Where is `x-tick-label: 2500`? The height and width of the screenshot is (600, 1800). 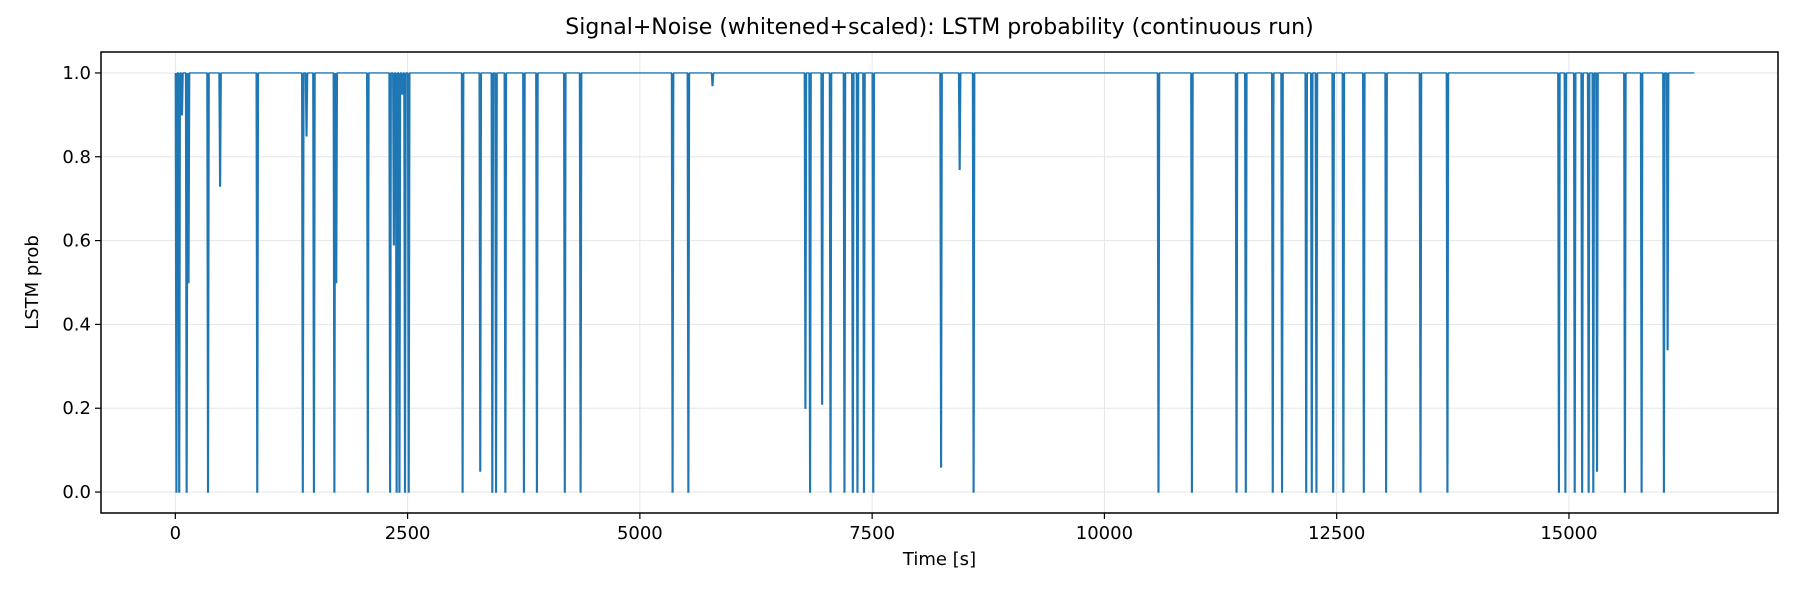
x-tick-label: 2500 is located at coordinates (408, 533).